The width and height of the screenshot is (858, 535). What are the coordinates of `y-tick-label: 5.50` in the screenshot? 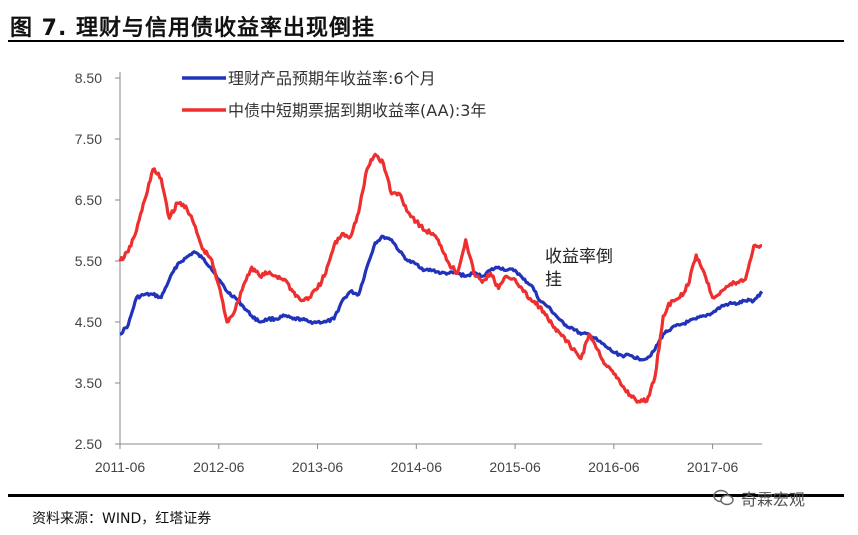 It's located at (88, 261).